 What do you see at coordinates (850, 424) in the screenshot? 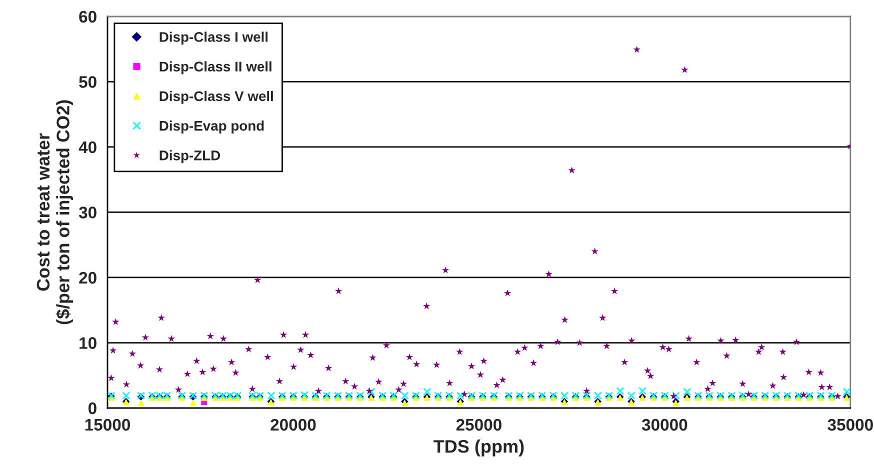
I see `x-tick-label: 35000` at bounding box center [850, 424].